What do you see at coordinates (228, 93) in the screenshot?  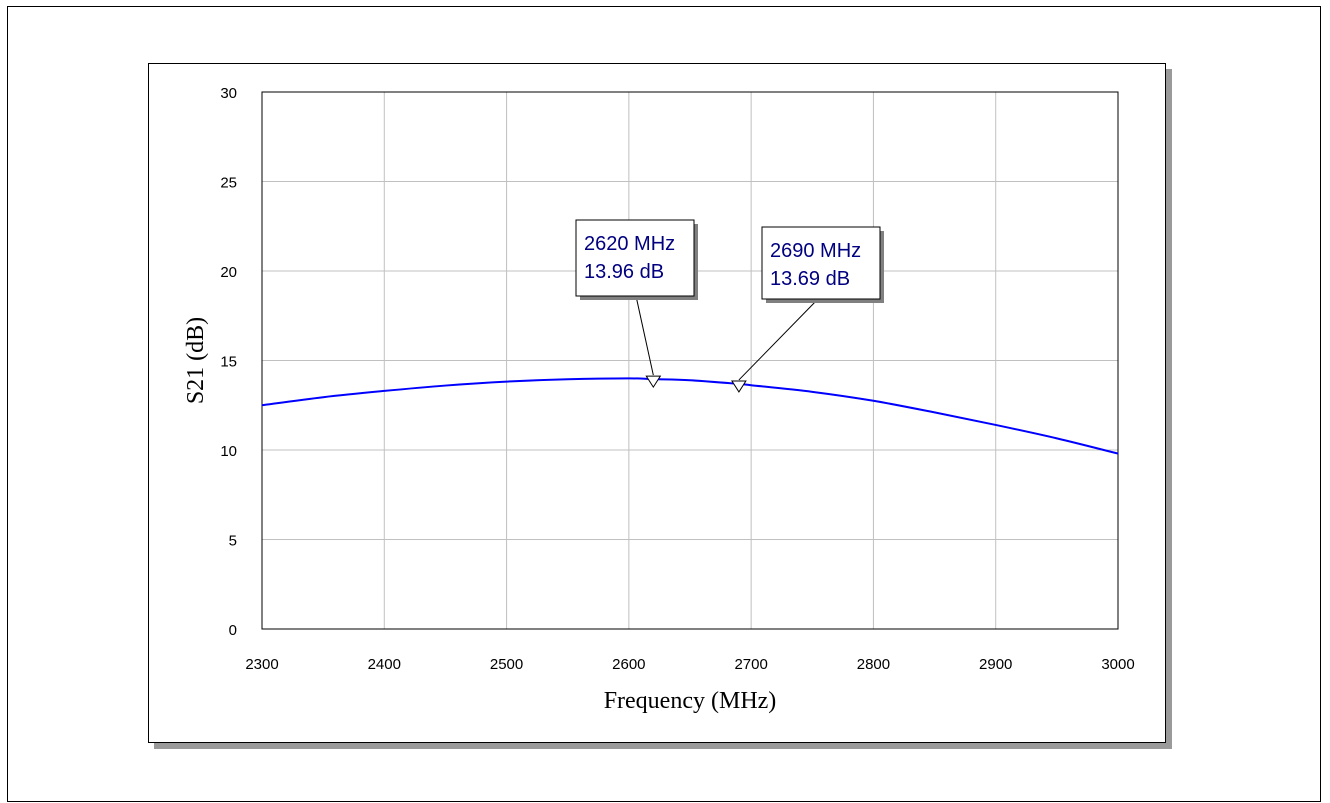 I see `y-tick-label: 30` at bounding box center [228, 93].